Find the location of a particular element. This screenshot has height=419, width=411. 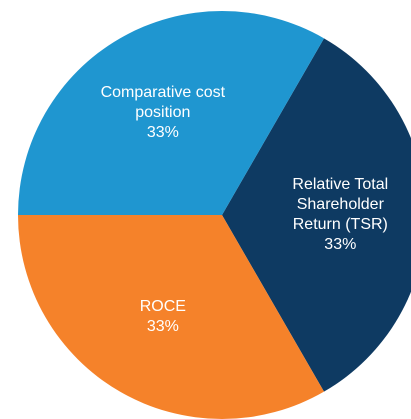

category-label: ROCE is located at coordinates (162, 307).